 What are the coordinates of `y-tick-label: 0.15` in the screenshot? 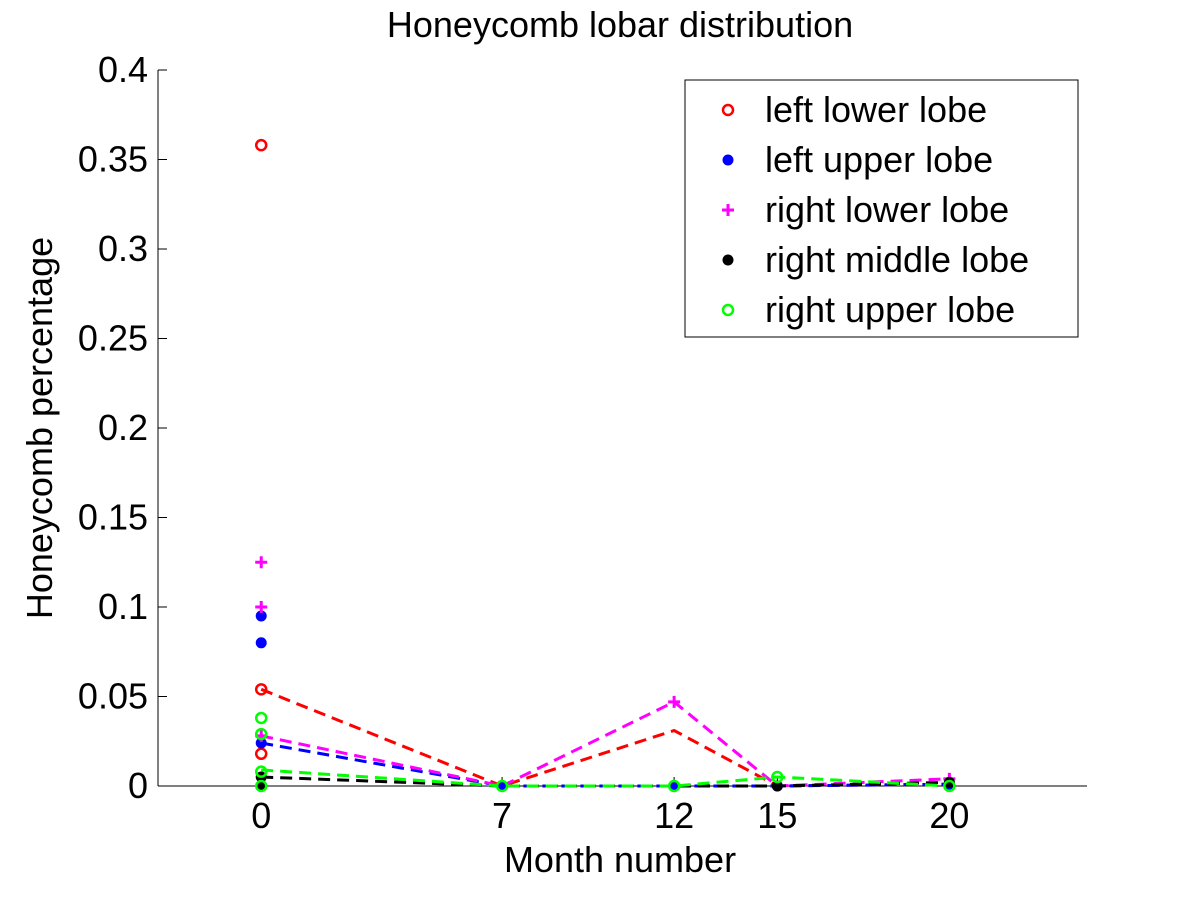 It's located at (113, 517).